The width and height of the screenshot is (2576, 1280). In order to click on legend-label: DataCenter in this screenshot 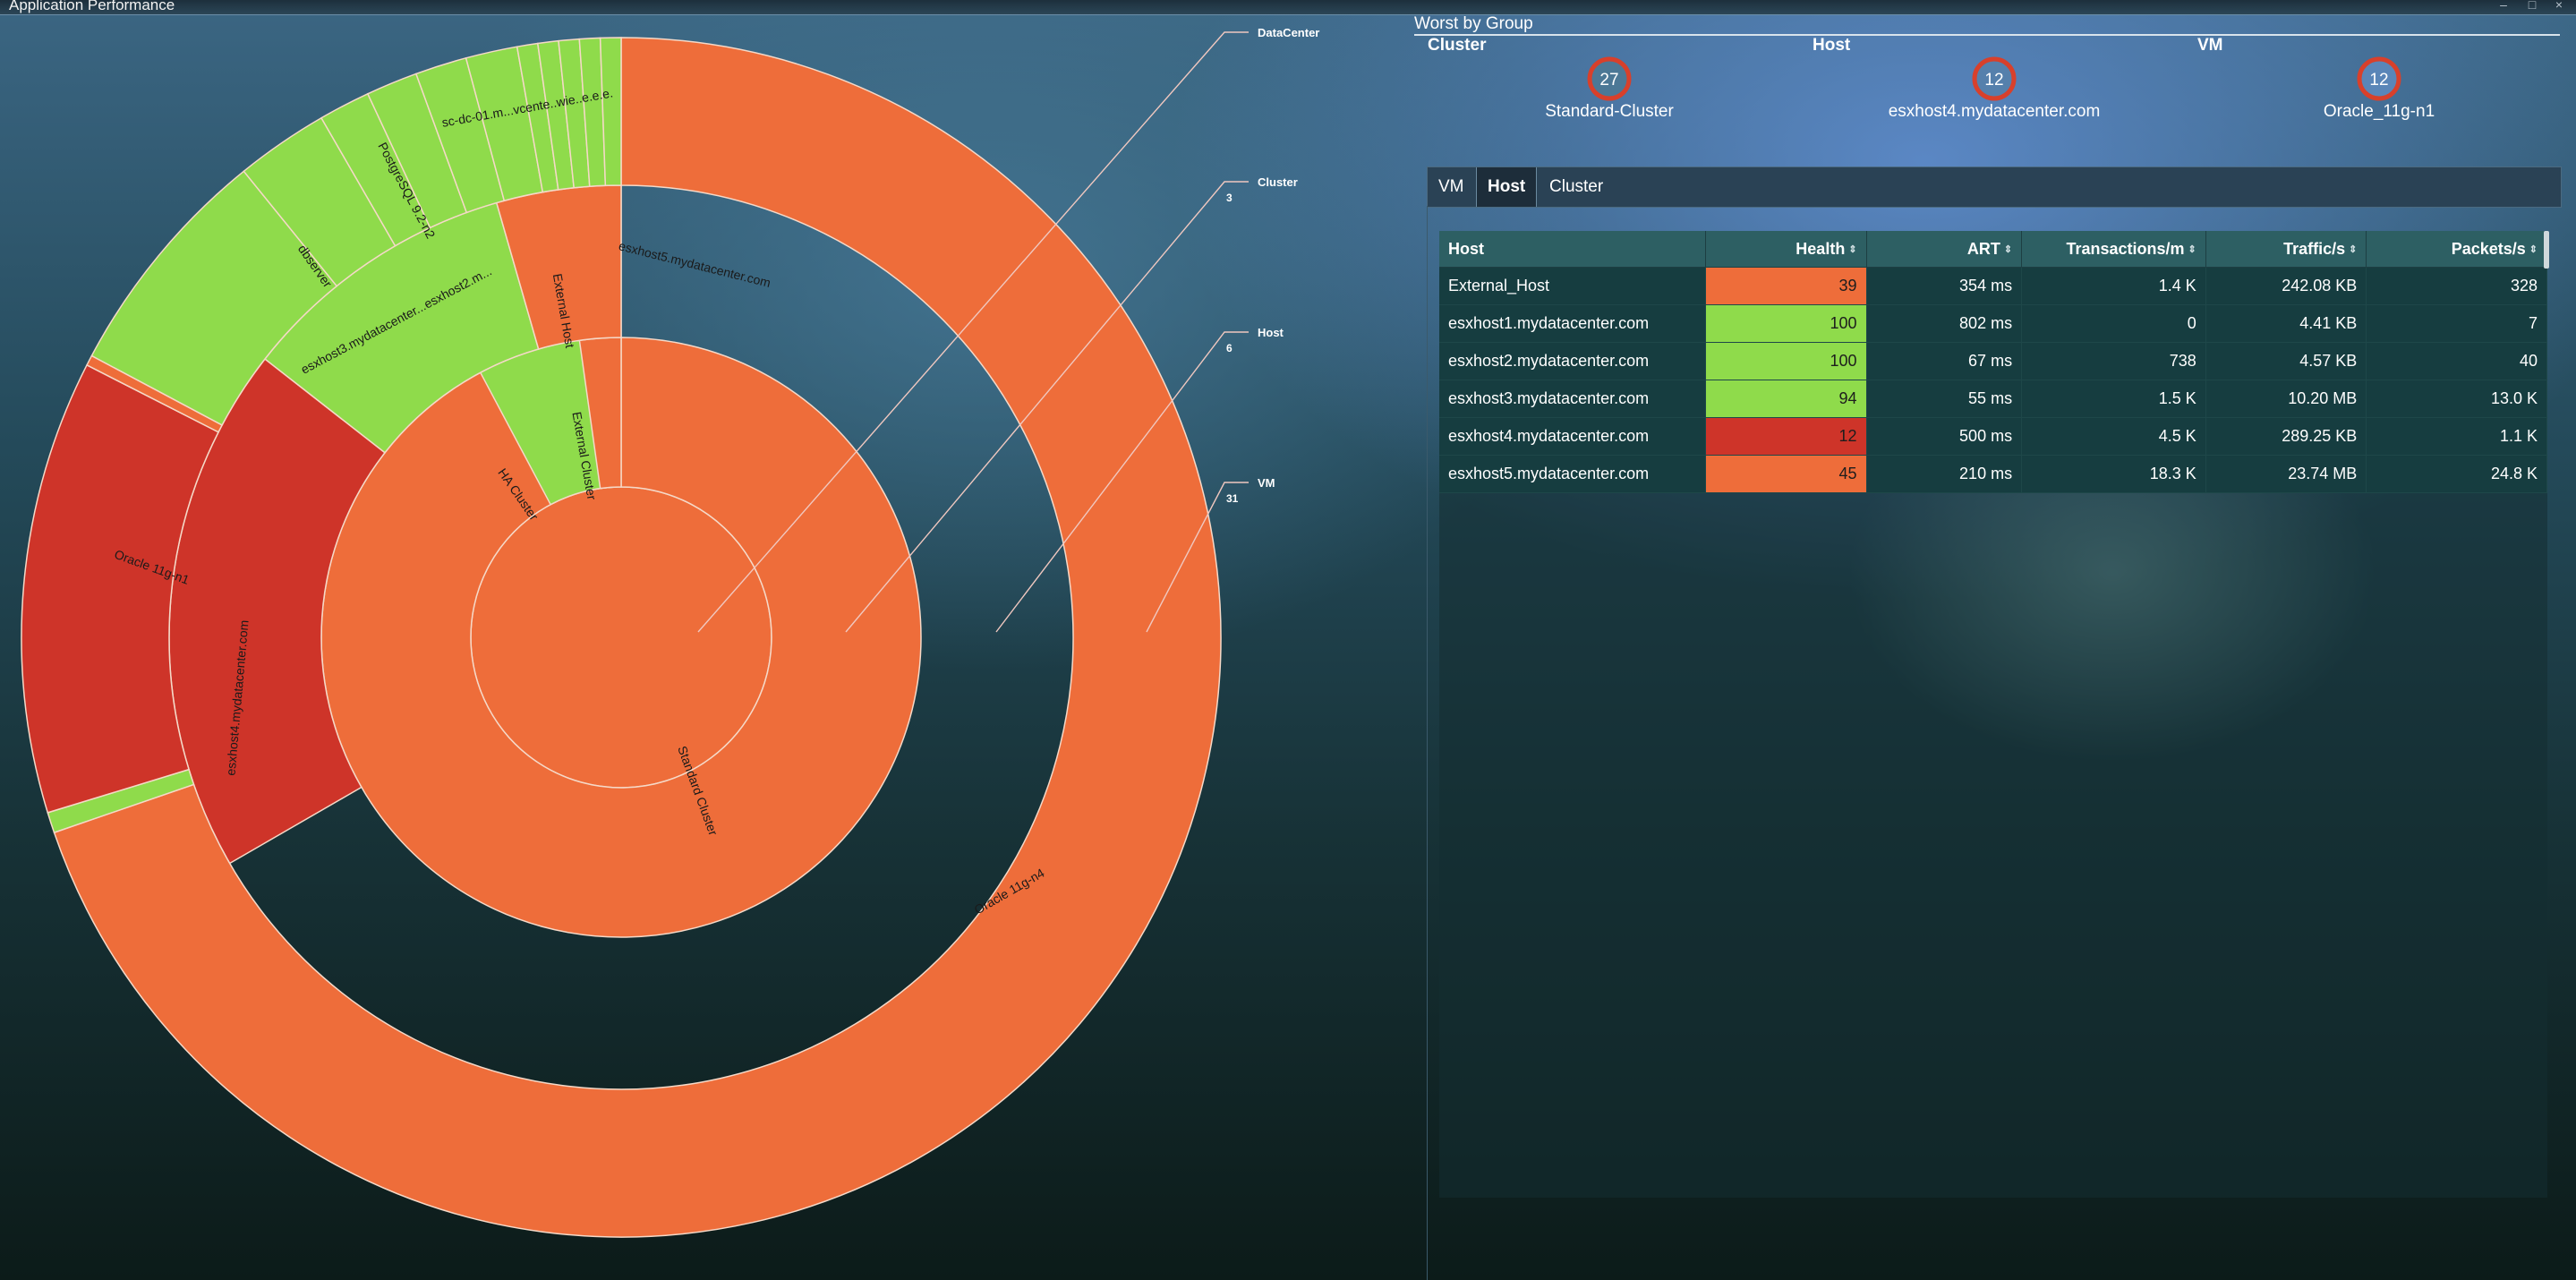, I will do `click(1288, 32)`.